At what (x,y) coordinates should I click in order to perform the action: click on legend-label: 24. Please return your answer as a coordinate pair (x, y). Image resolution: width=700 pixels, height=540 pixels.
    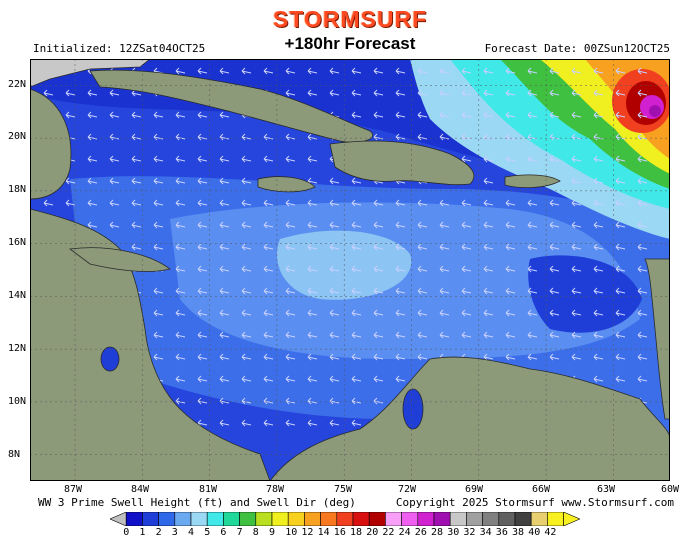
    Looking at the image, I should click on (404, 532).